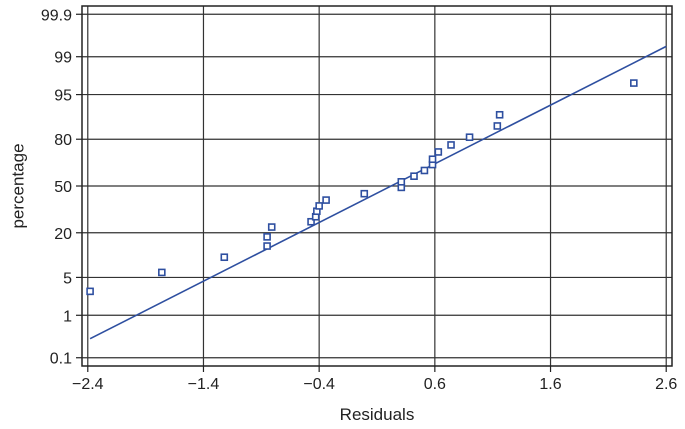 The width and height of the screenshot is (685, 429). What do you see at coordinates (88, 384) in the screenshot?
I see `x-tick-label: −2.4` at bounding box center [88, 384].